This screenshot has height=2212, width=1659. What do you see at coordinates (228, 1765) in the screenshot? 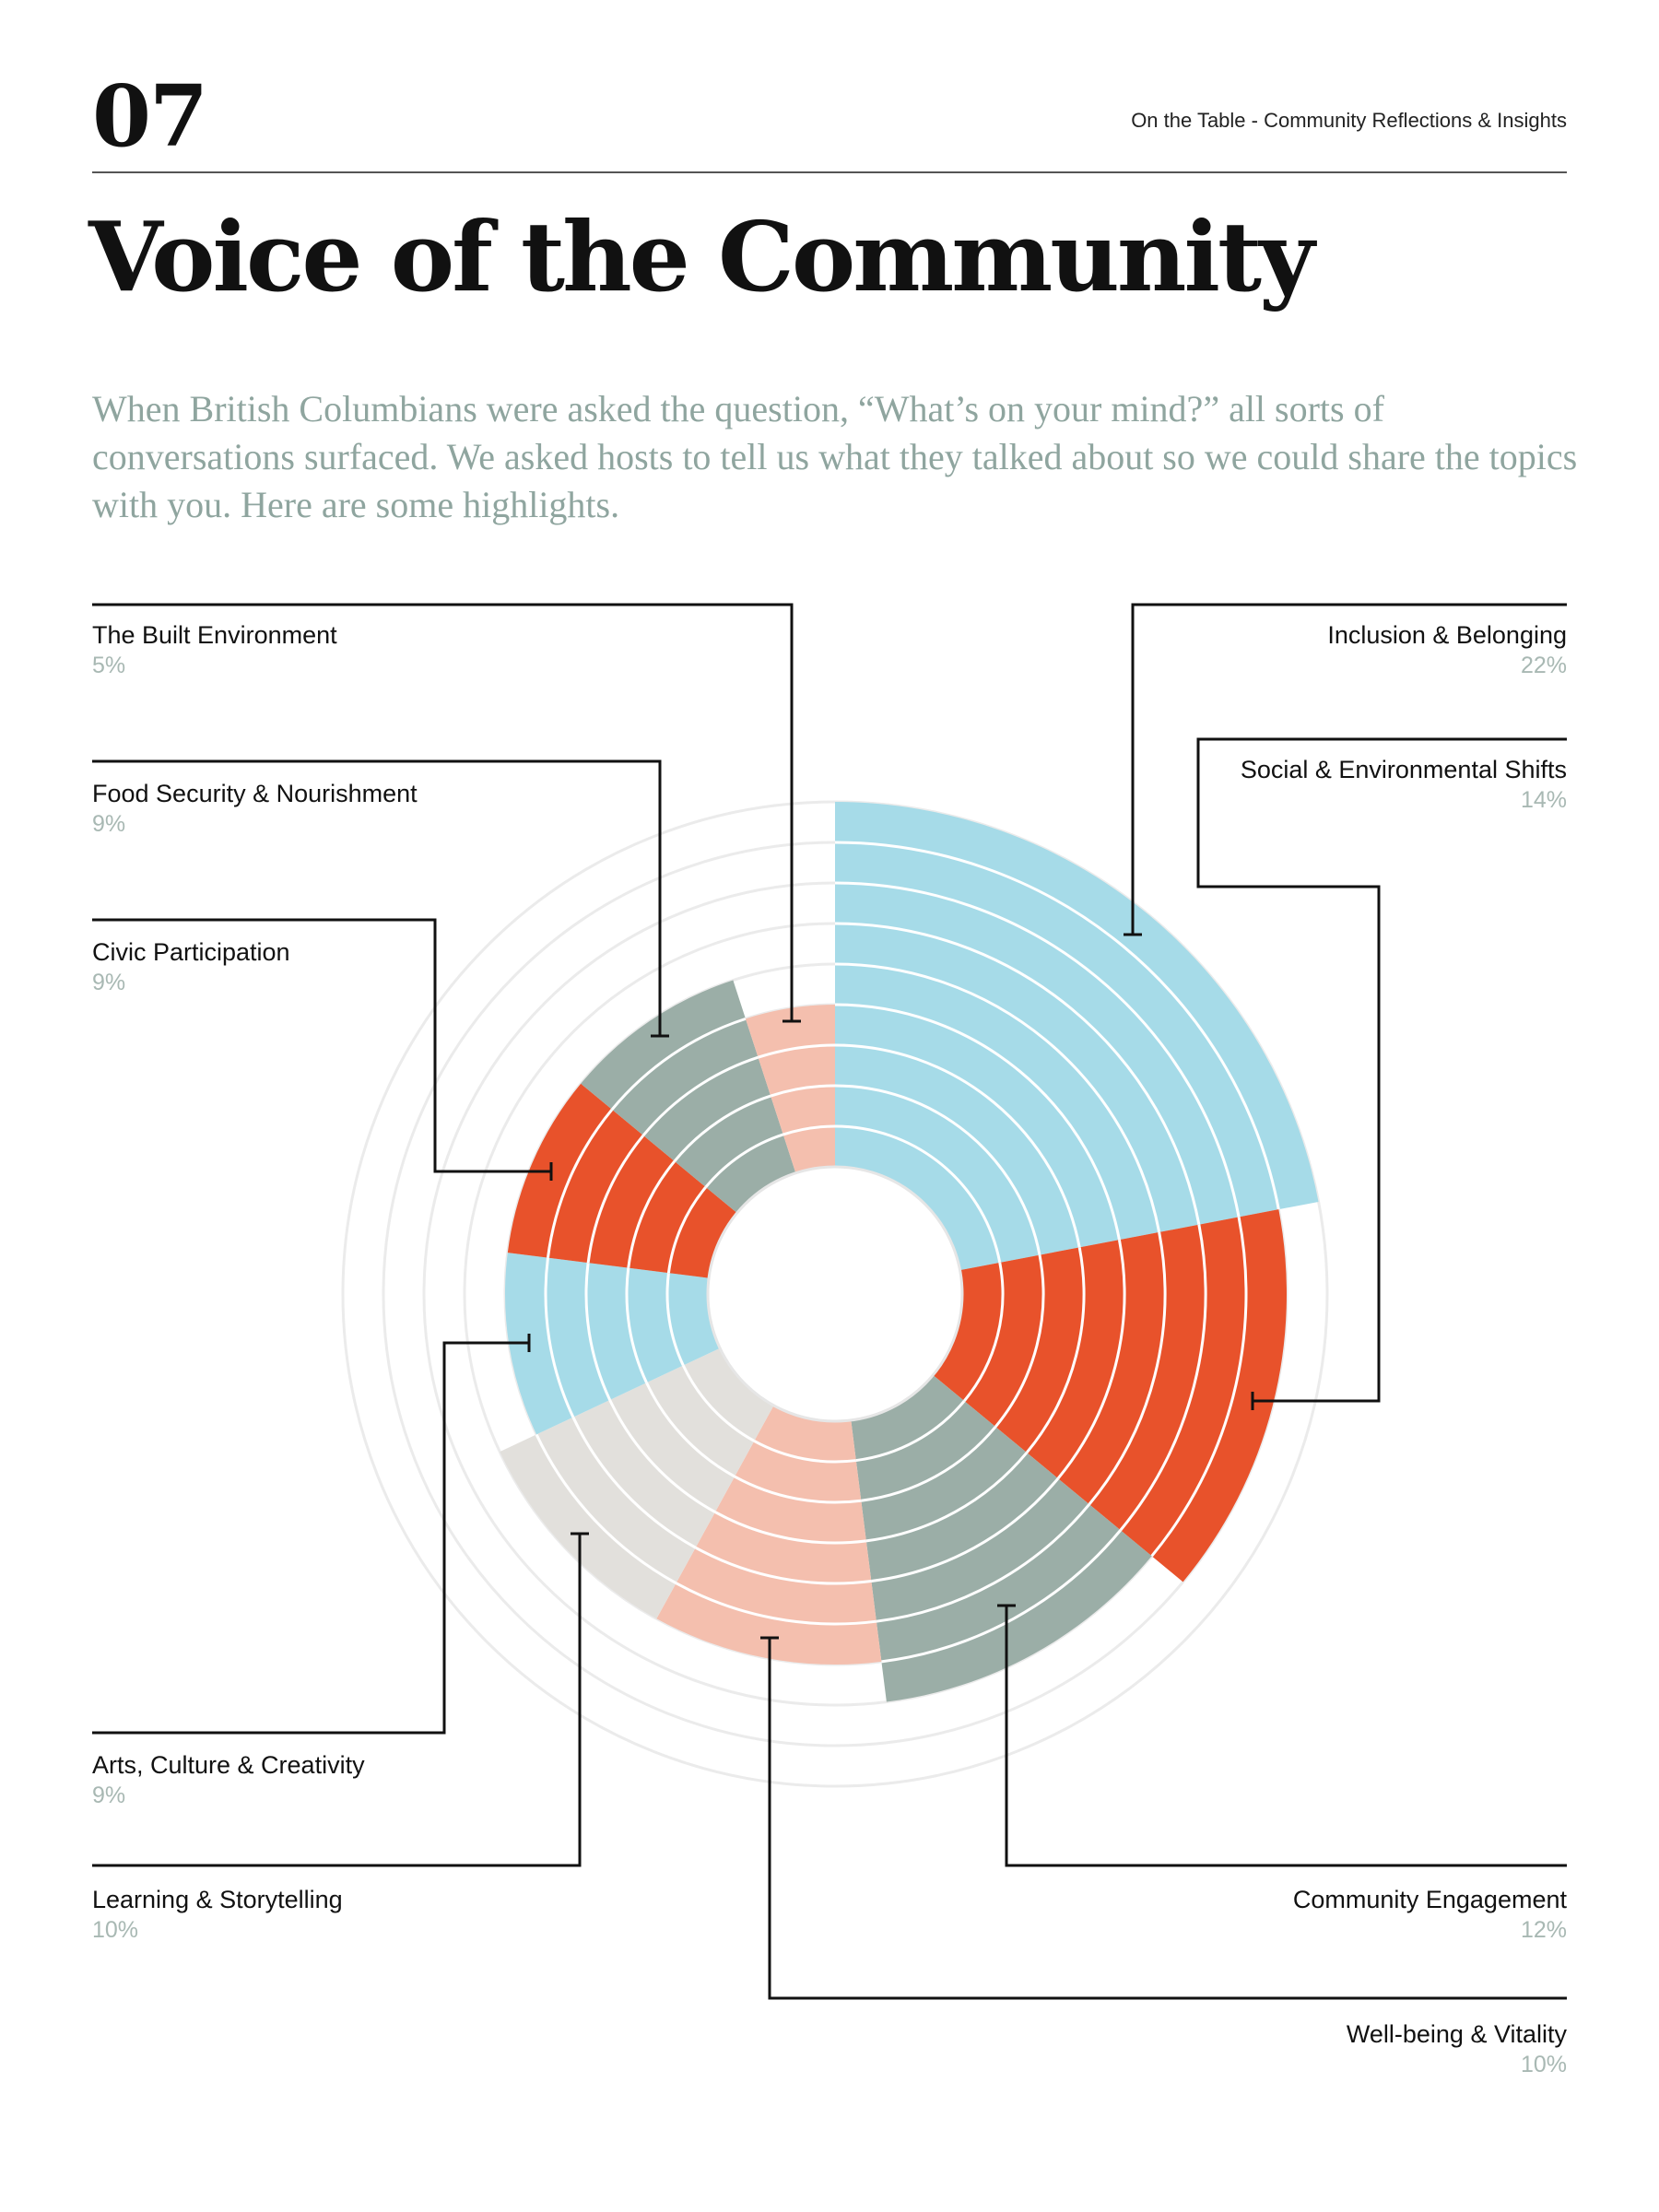
I see `category-name: Arts, Culture & Creativity` at bounding box center [228, 1765].